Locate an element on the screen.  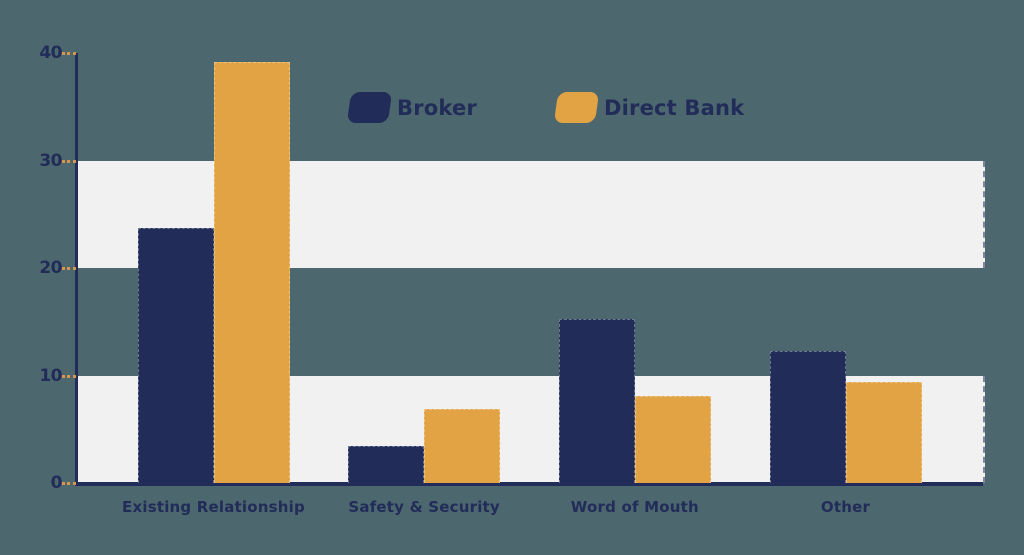
x-axis-line is located at coordinates (529, 484).